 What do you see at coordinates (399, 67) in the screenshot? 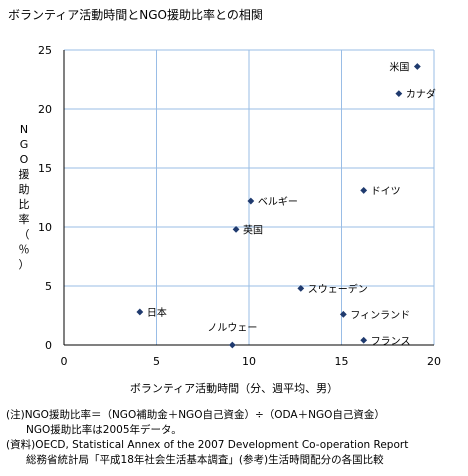
I see `data-label: 米国` at bounding box center [399, 67].